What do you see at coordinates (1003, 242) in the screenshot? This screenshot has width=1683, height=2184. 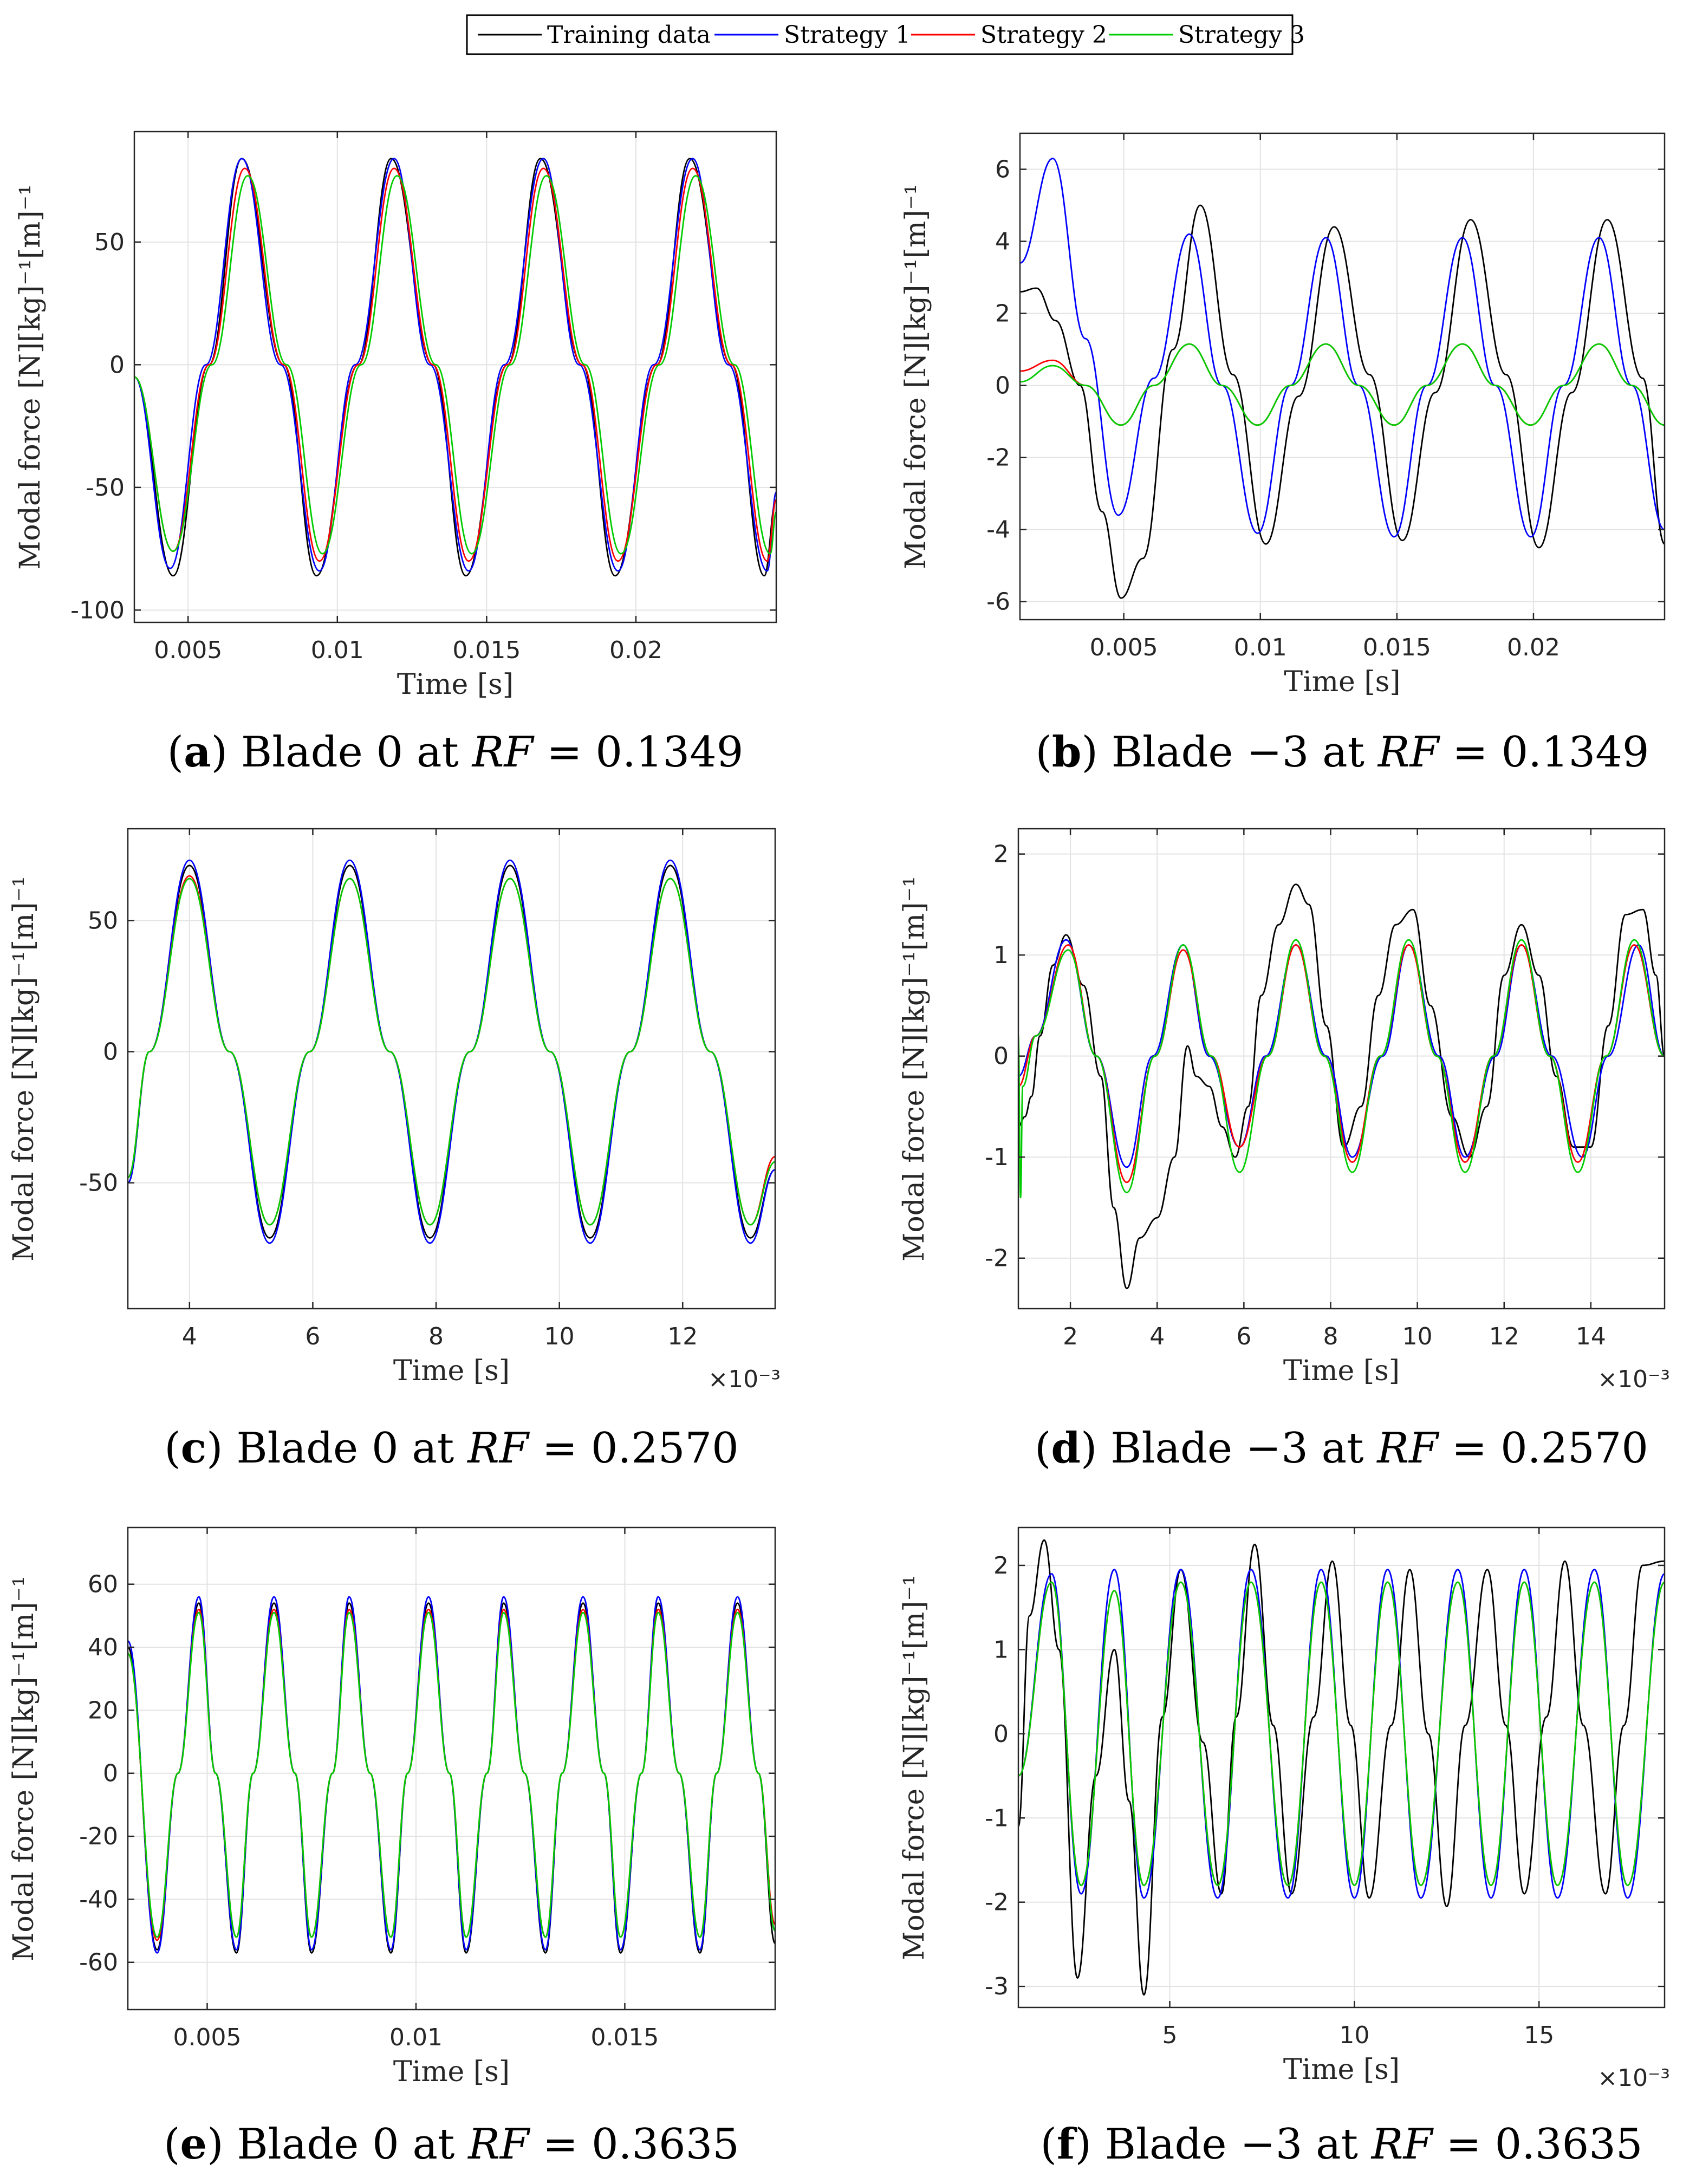 I see `y-tick-label: 4` at bounding box center [1003, 242].